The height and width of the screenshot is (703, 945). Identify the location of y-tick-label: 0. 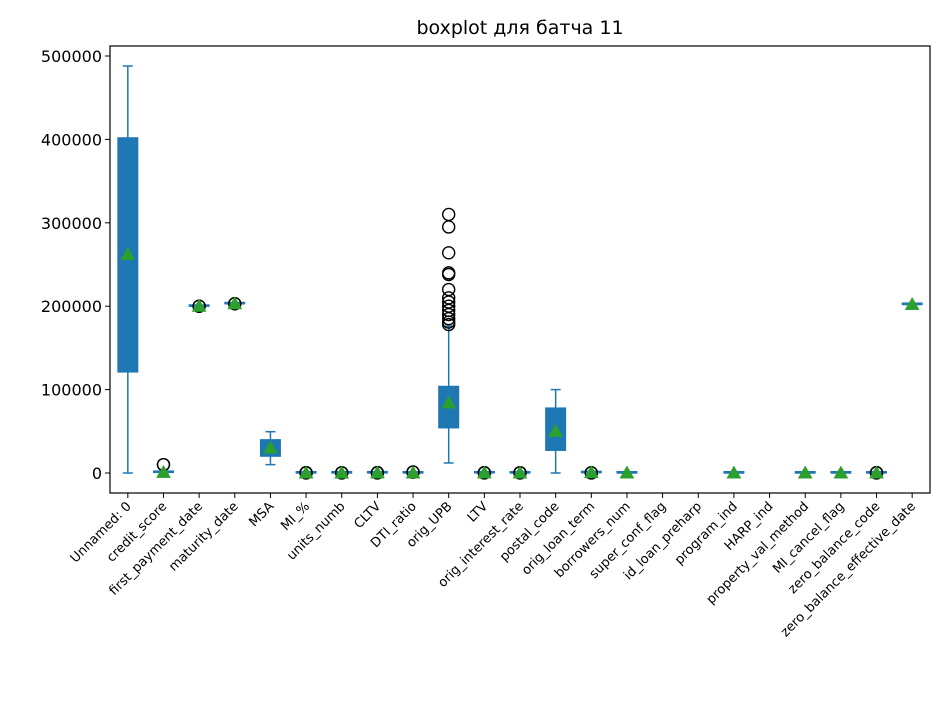
(97, 473).